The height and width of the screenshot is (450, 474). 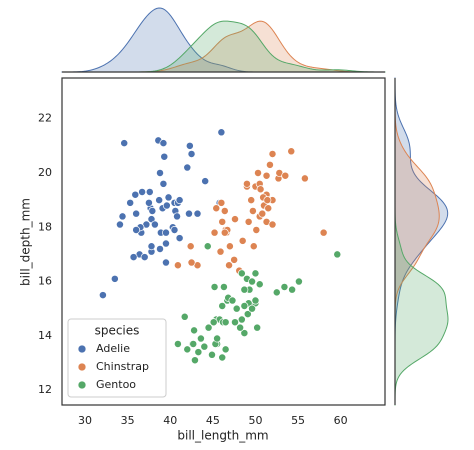 I want to click on x-tick-label: 50, so click(x=255, y=420).